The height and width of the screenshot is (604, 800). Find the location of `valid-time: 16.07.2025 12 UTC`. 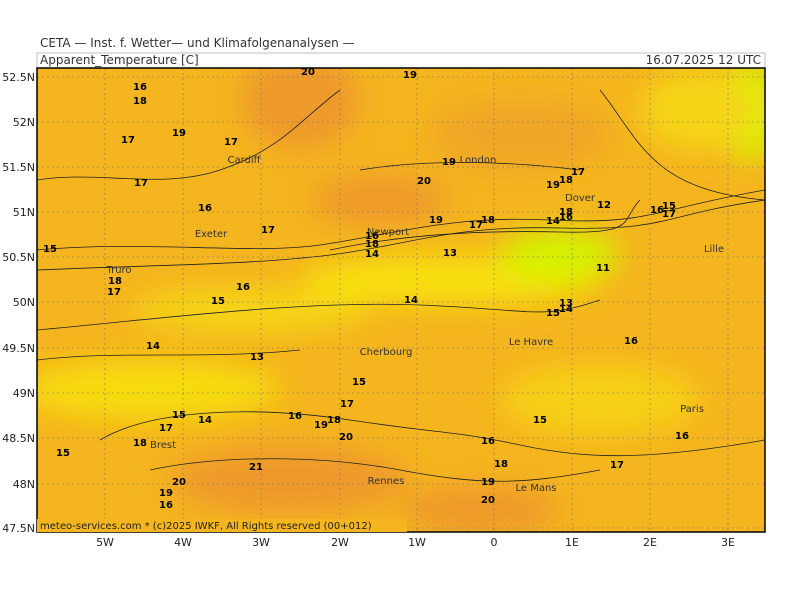

valid-time: 16.07.2025 12 UTC is located at coordinates (703, 60).